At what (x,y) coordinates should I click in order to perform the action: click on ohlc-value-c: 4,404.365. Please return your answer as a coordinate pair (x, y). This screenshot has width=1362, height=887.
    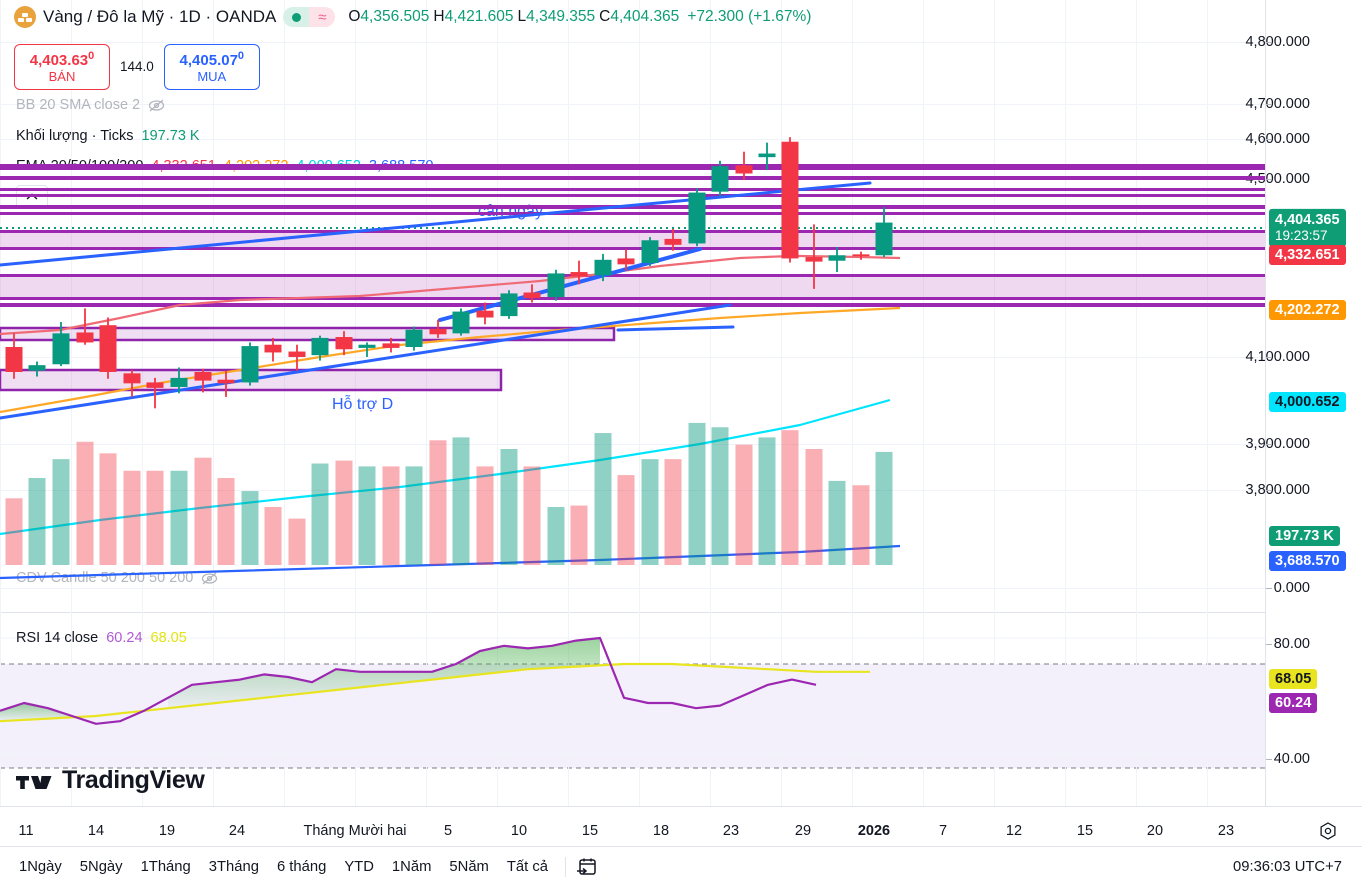
    Looking at the image, I should click on (645, 16).